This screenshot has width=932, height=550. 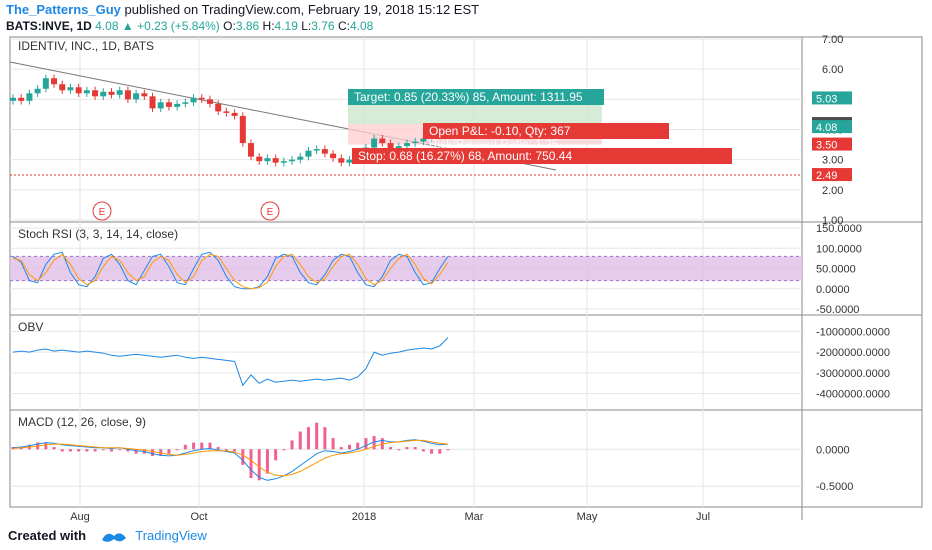 What do you see at coordinates (832, 161) in the screenshot?
I see `price-tick-label: 3.00` at bounding box center [832, 161].